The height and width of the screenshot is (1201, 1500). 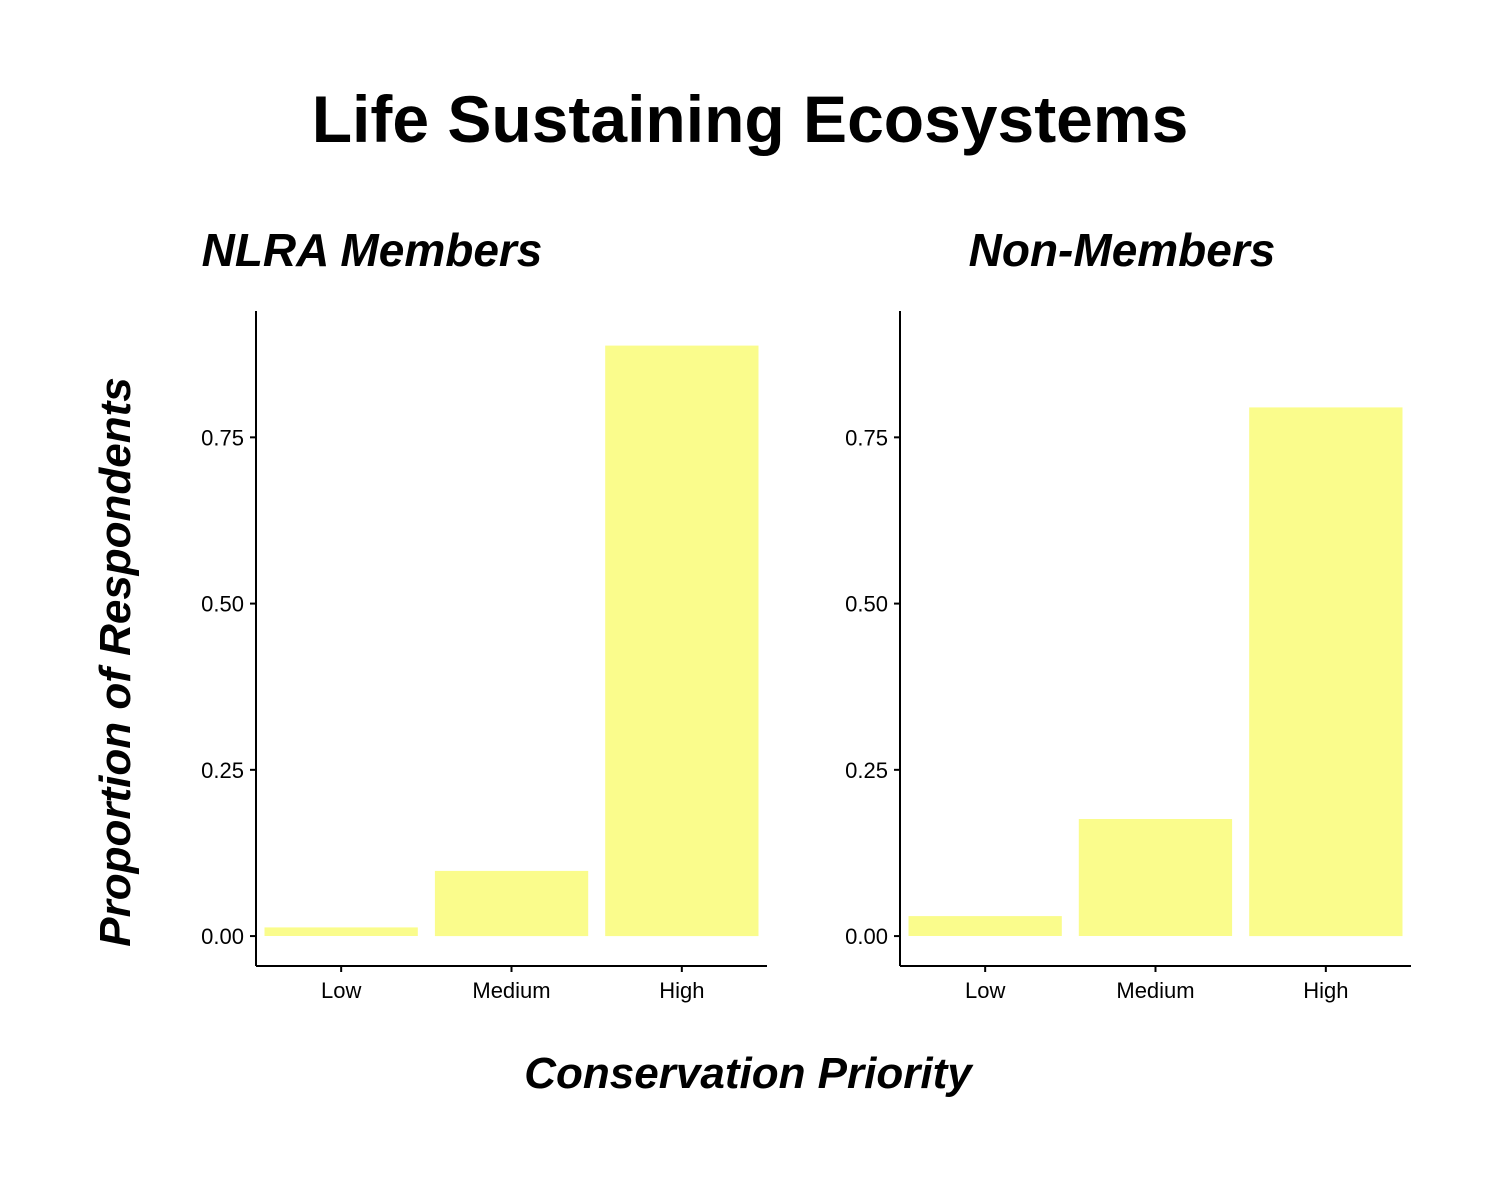 I want to click on panel-title-nlra-members: NLRA Members, so click(x=372, y=250).